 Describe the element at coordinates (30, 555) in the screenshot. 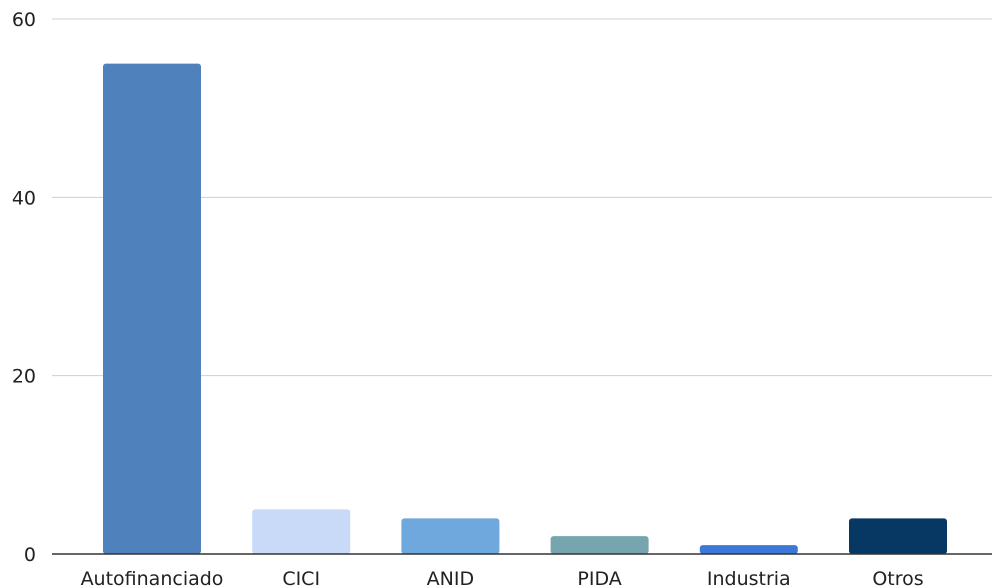

I see `y-tick-label: 0` at that location.